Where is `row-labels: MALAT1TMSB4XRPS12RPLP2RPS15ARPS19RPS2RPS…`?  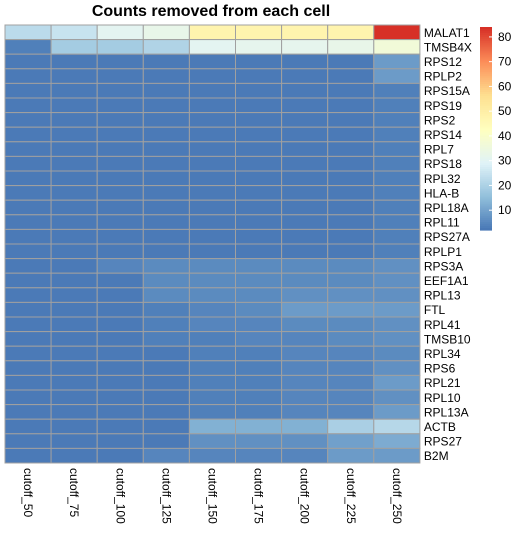
row-labels: MALAT1TMSB4XRPS12RPLP2RPS15ARPS19RPS2RPS… is located at coordinates (448, 244).